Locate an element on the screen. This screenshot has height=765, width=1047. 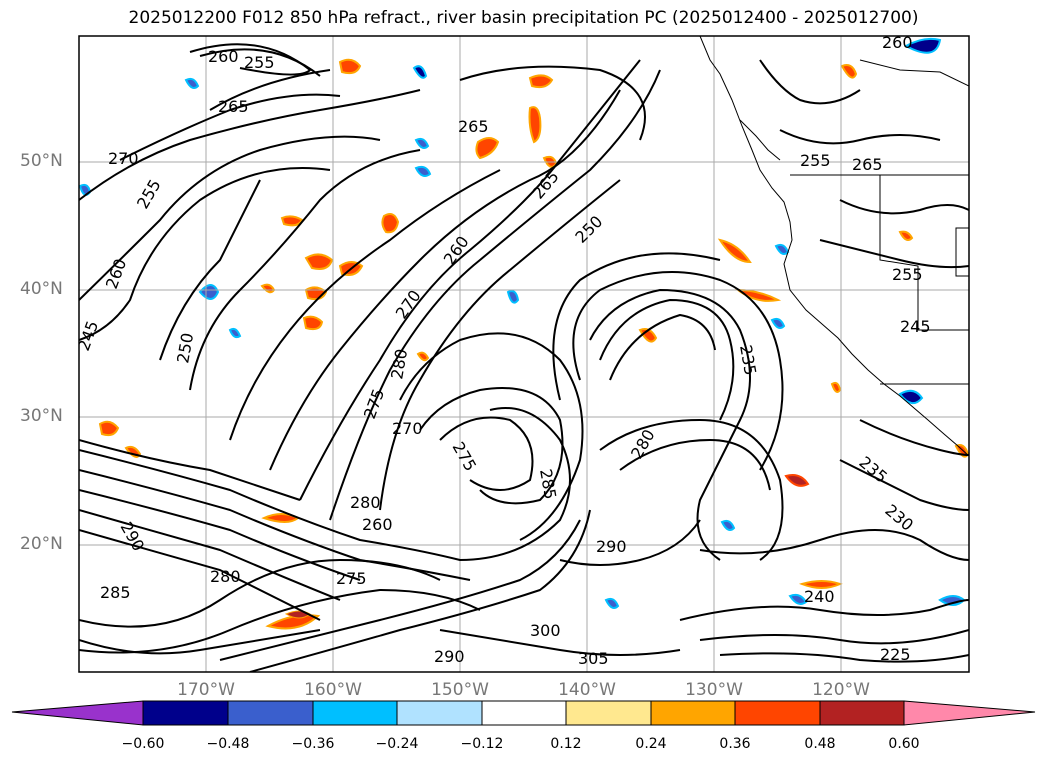
lon-label-130w: 130°W is located at coordinates (714, 690).